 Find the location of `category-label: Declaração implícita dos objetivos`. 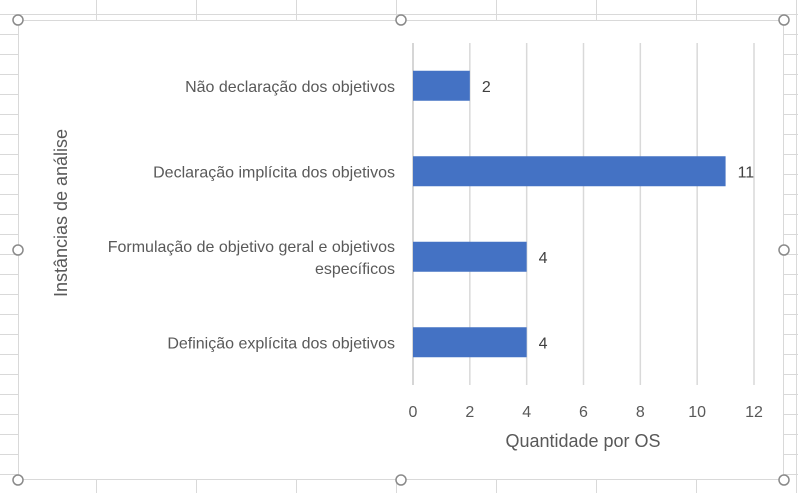

category-label: Declaração implícita dos objetivos is located at coordinates (274, 172).